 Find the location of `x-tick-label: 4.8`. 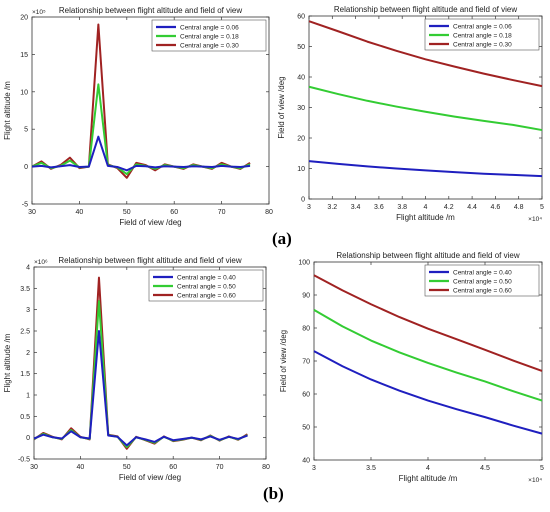

x-tick-label: 4.8 is located at coordinates (519, 207).